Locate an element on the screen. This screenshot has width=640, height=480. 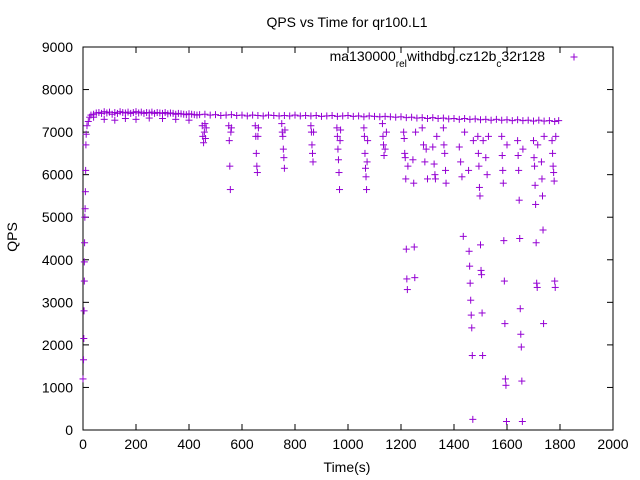
x-tick-label: 0 is located at coordinates (83, 444).